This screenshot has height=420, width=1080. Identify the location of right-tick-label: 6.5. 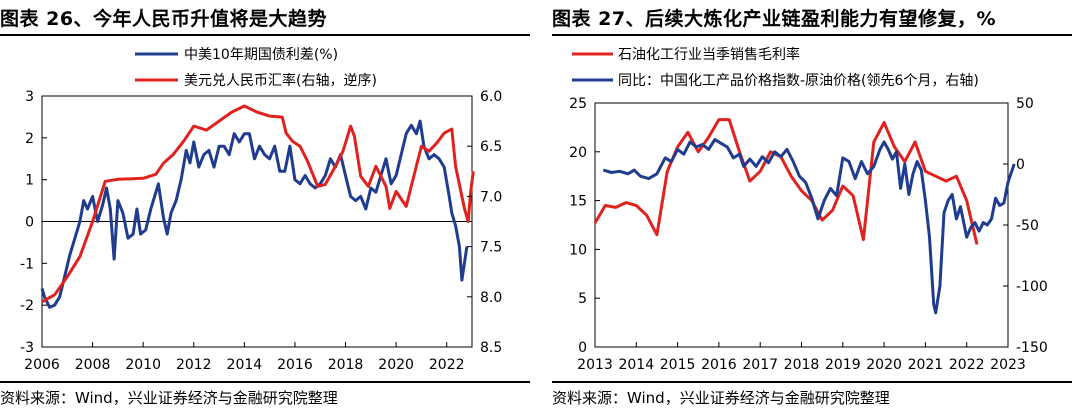
(491, 147).